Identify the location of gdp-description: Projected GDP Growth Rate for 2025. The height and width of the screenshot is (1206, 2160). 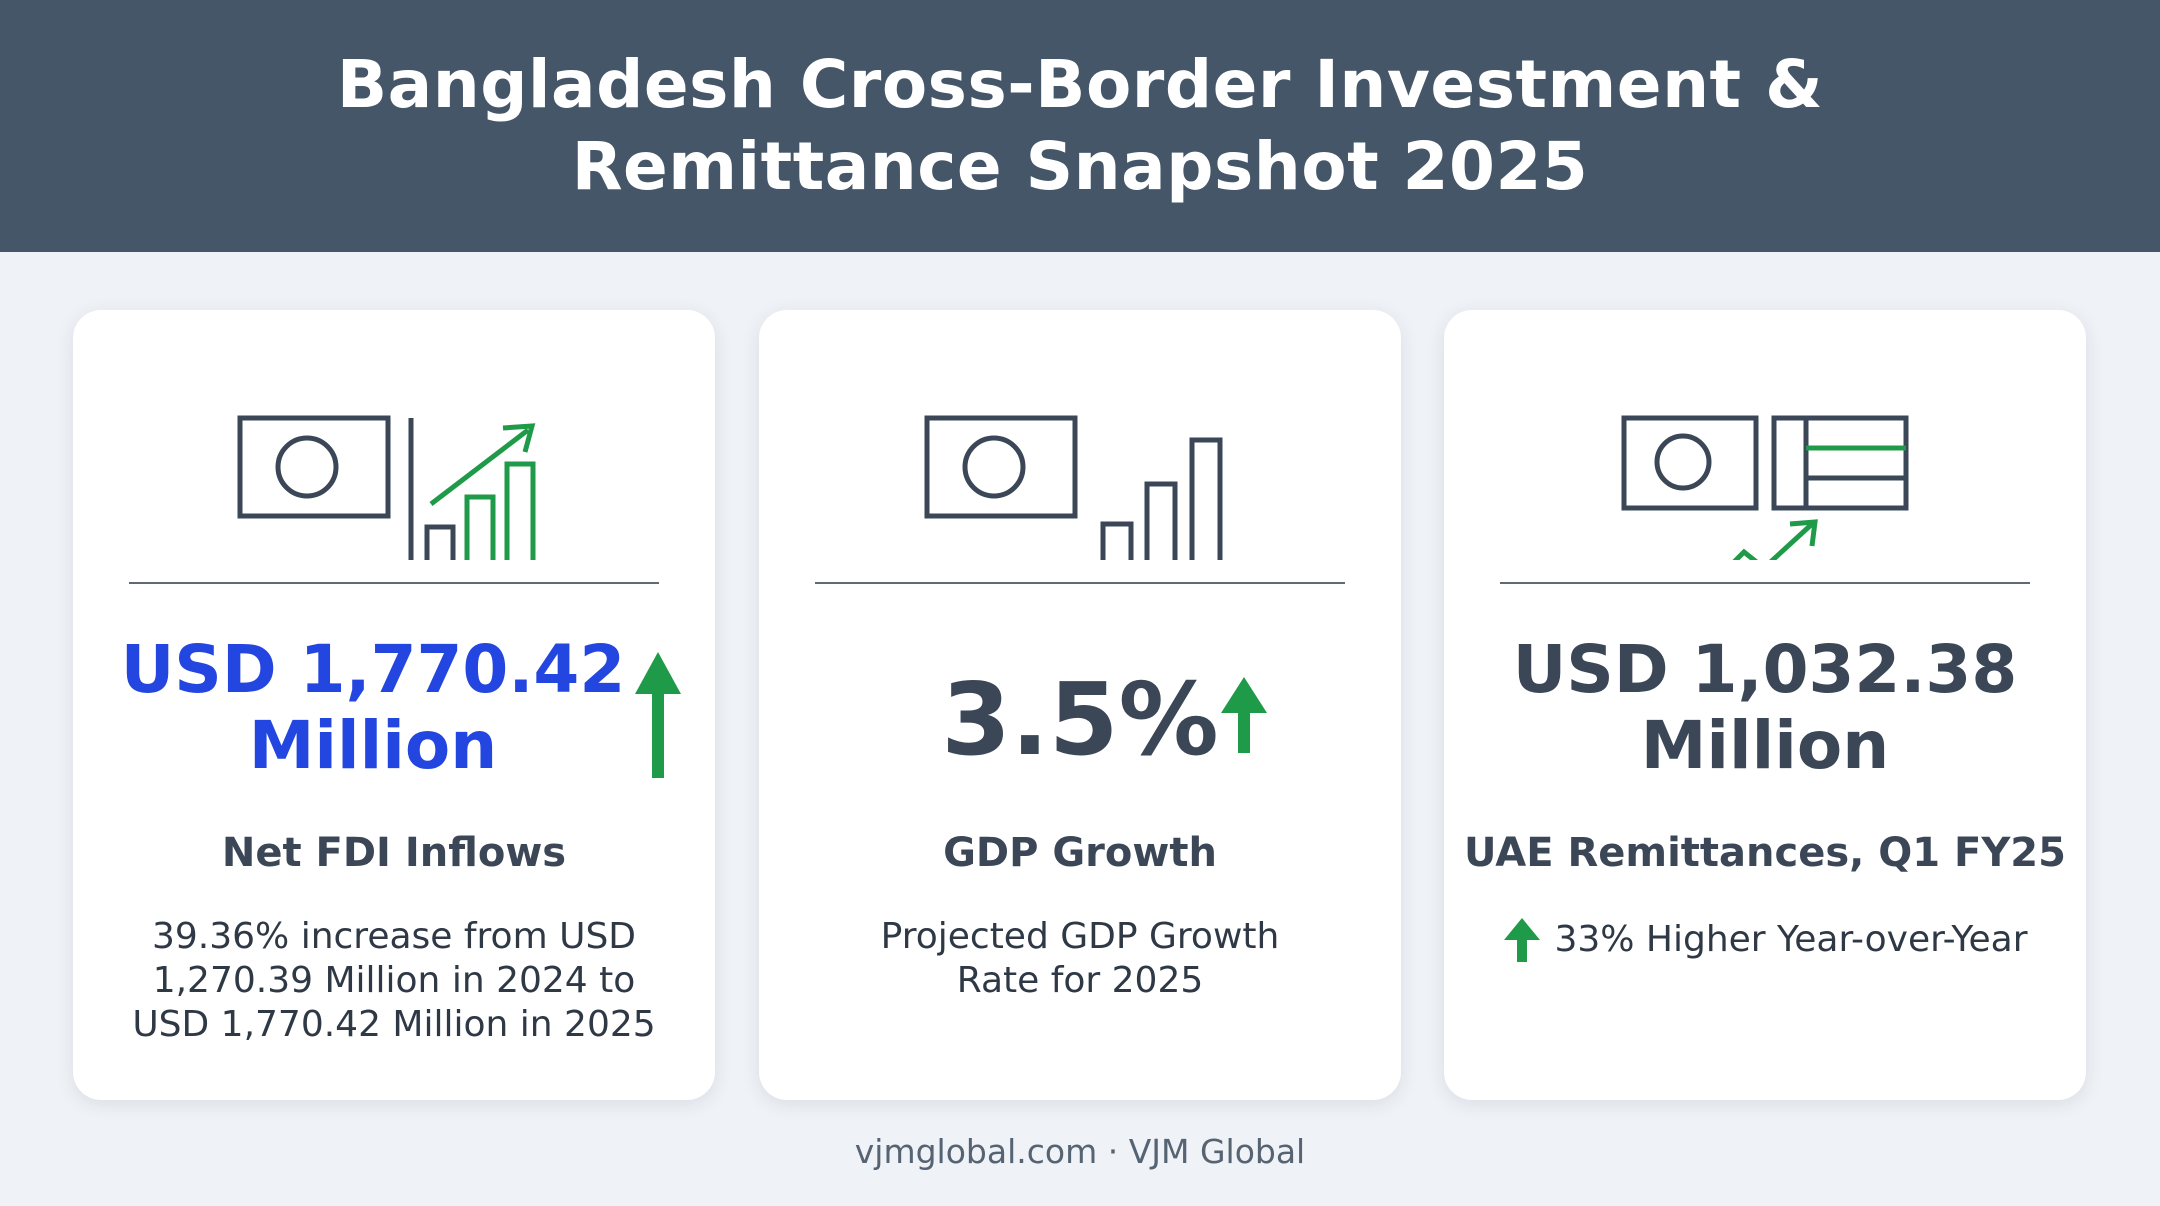
(1080, 958).